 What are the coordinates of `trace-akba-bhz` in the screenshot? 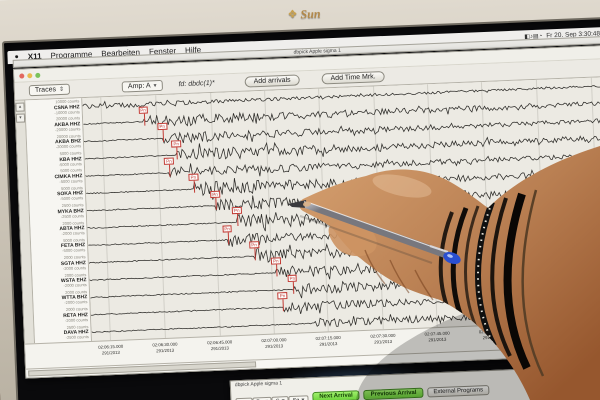 It's located at (341, 131).